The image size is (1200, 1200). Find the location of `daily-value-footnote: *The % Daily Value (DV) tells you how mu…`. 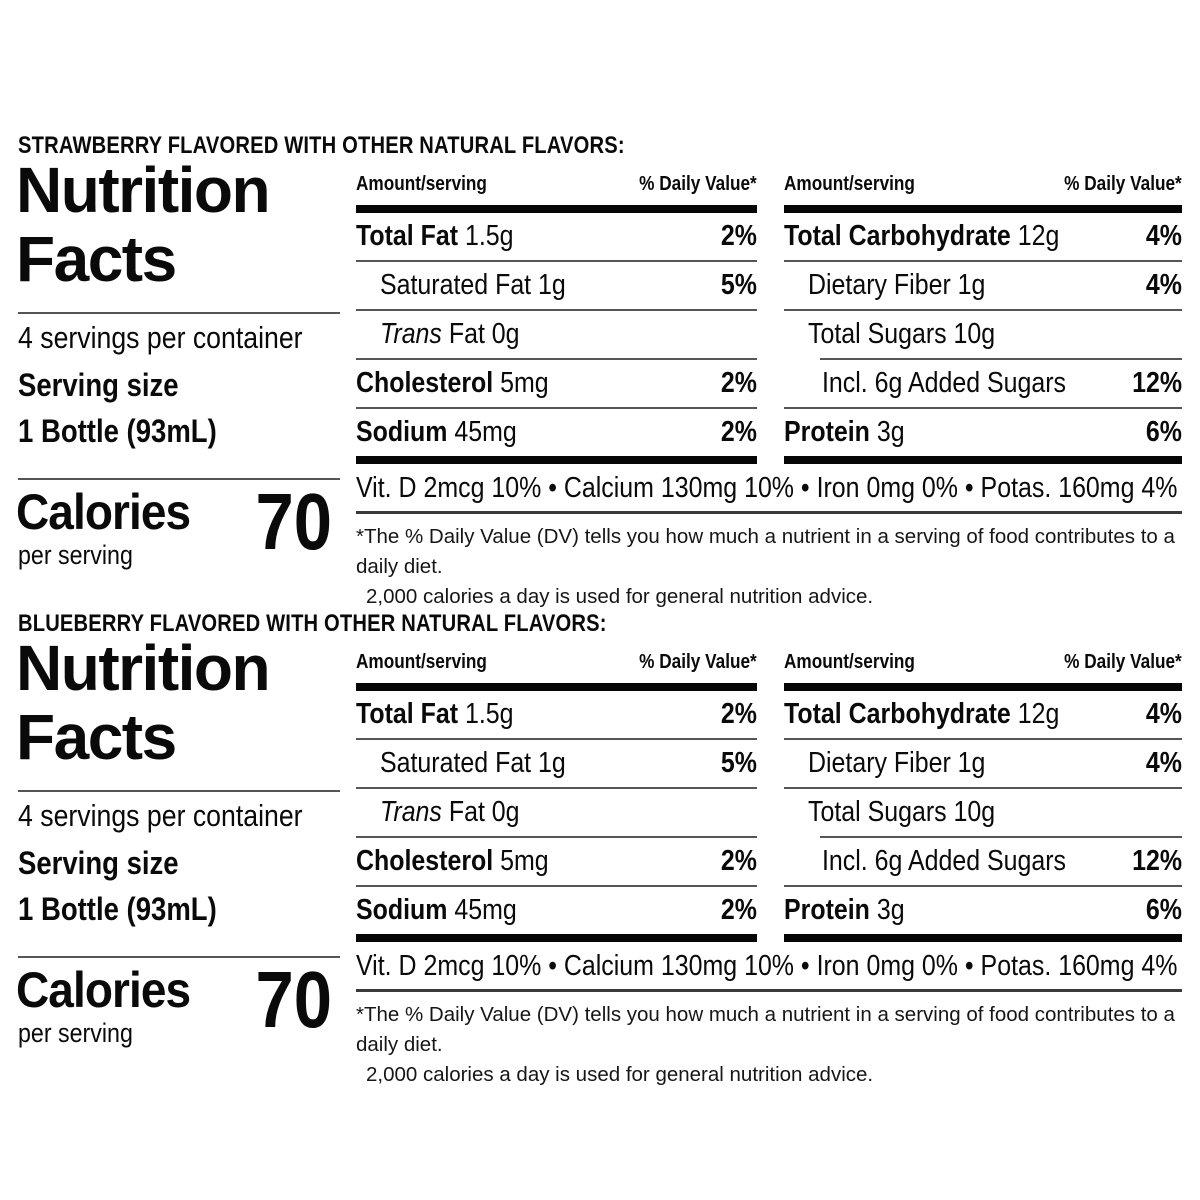

daily-value-footnote: *The % Daily Value (DV) tells you how mu… is located at coordinates (769, 1045).